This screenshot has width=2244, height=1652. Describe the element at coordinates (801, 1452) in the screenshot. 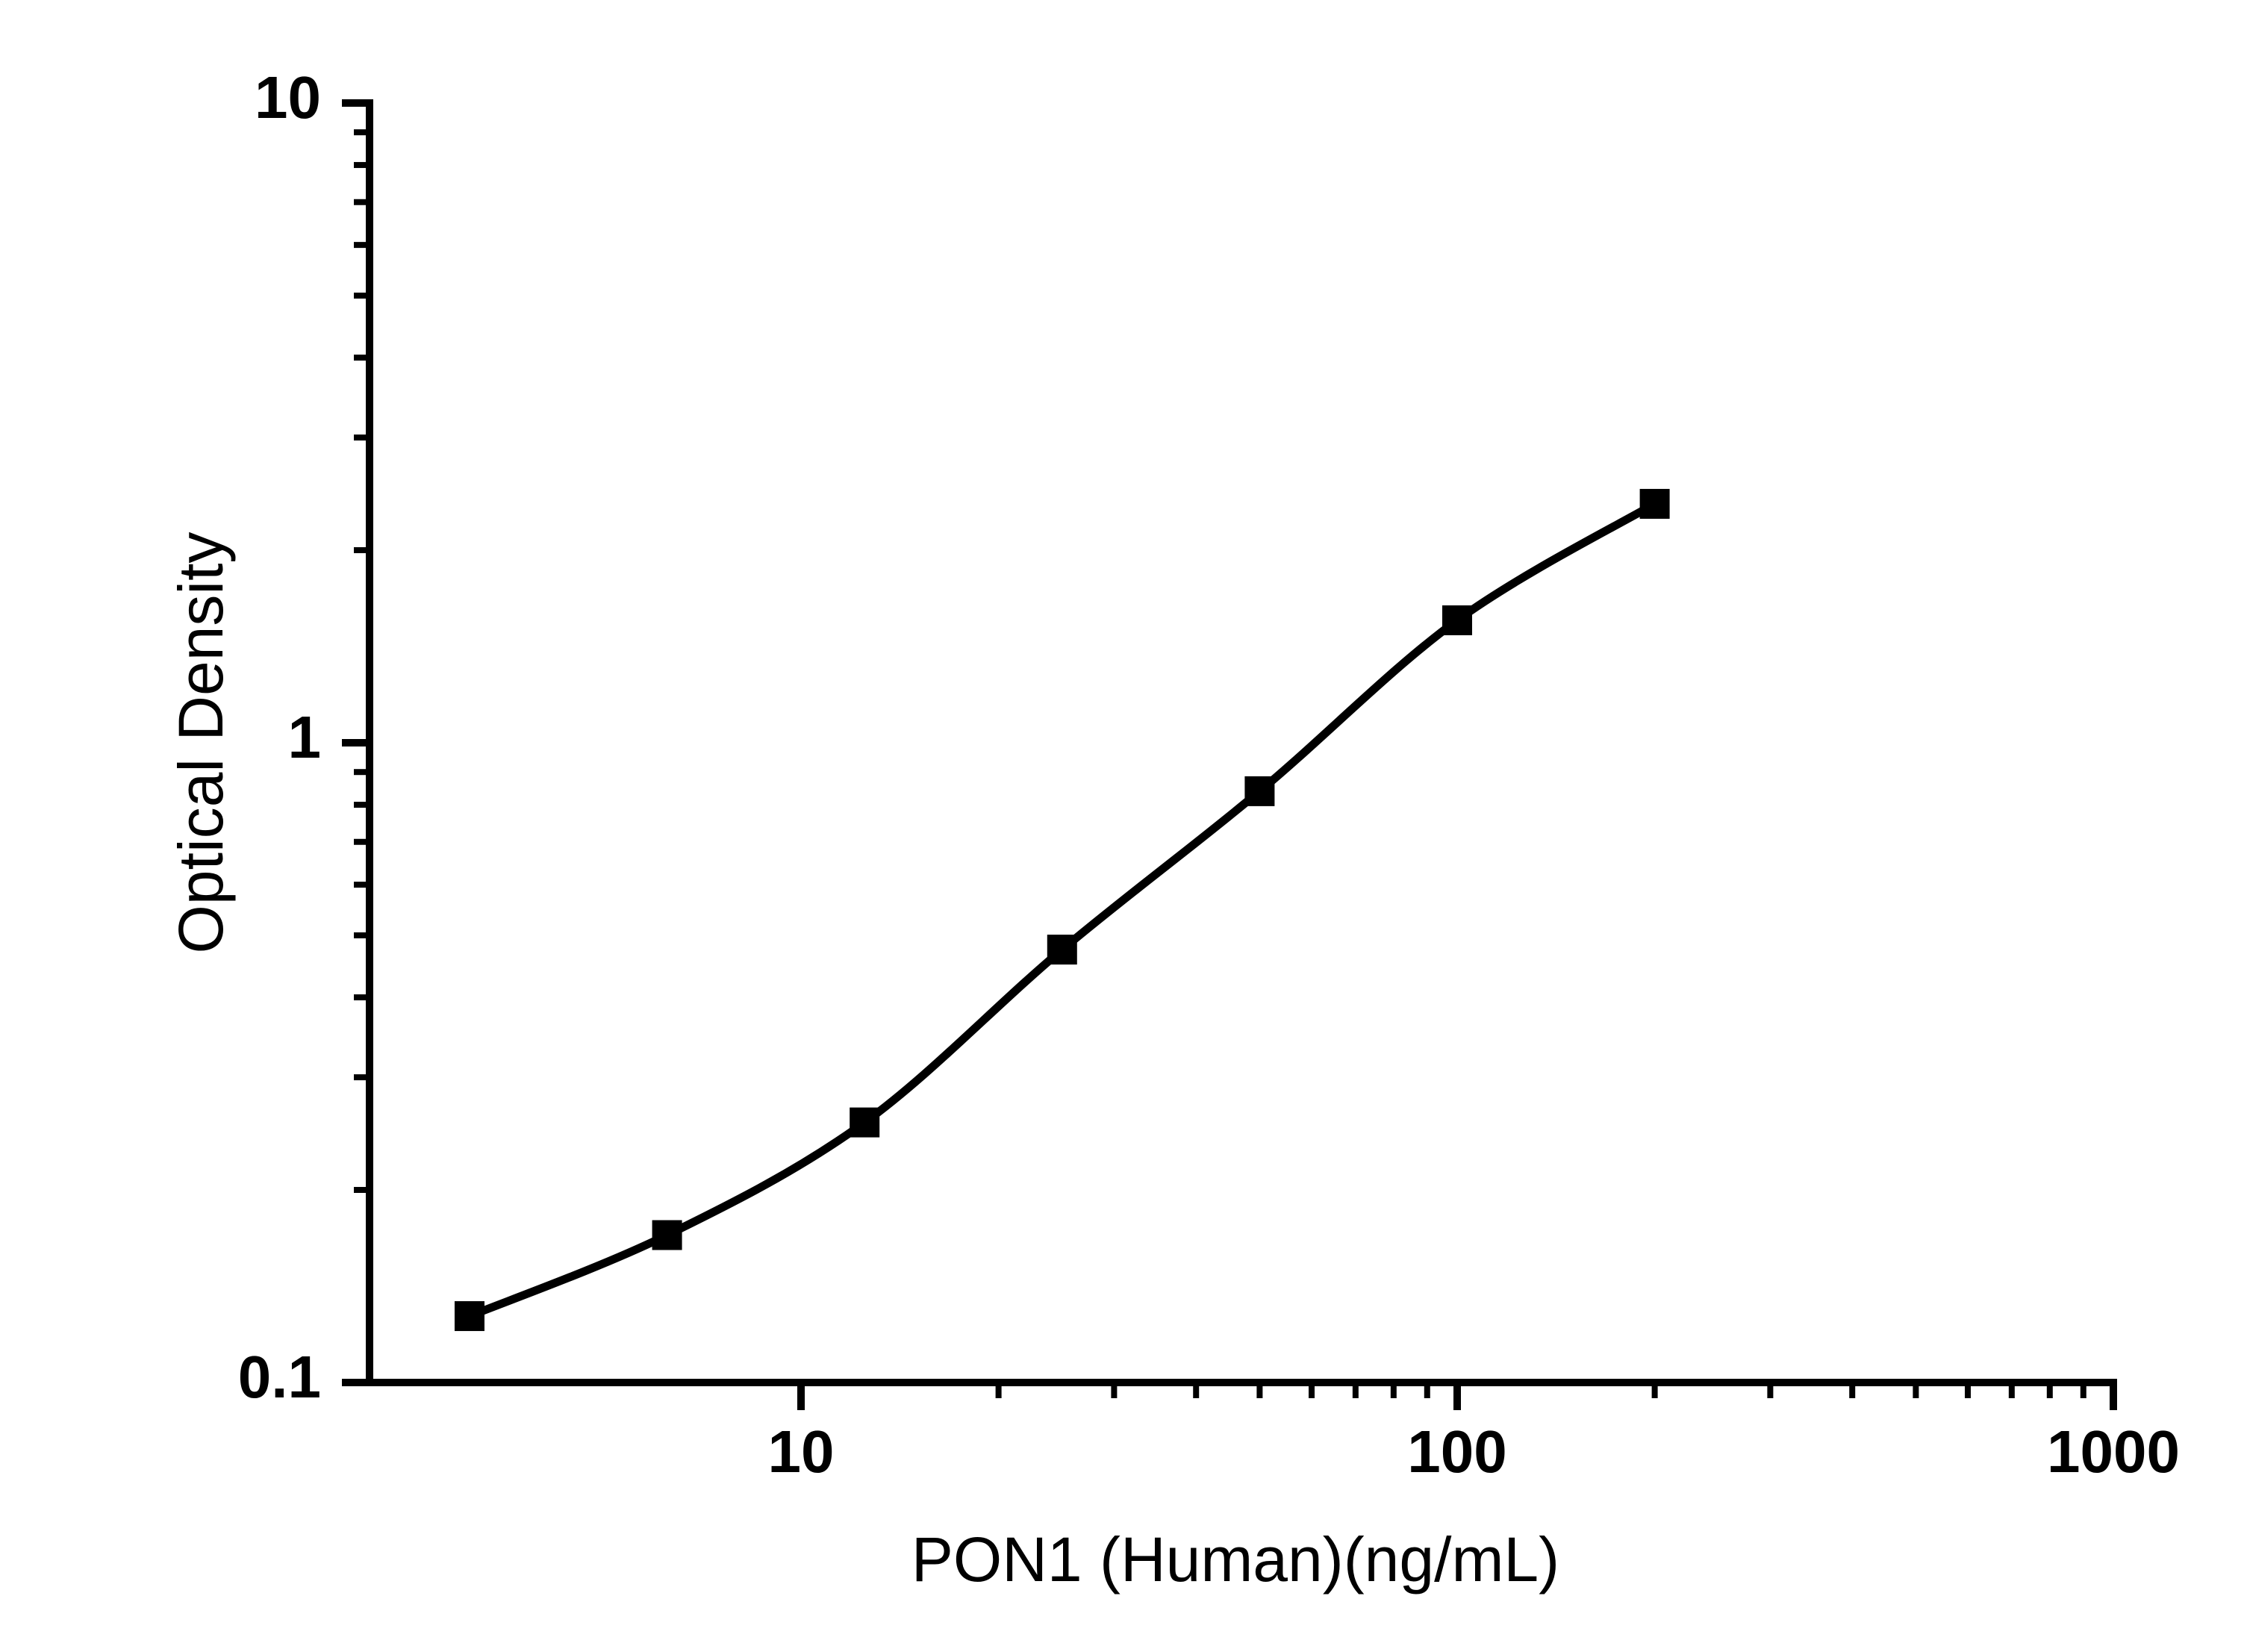

I see `x-tick-label: 10` at that location.